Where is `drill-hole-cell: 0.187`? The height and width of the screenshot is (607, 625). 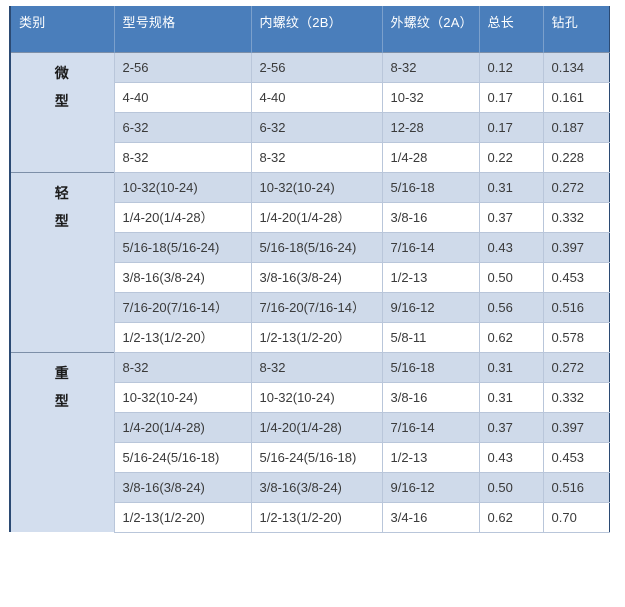
drill-hole-cell: 0.187 is located at coordinates (576, 127).